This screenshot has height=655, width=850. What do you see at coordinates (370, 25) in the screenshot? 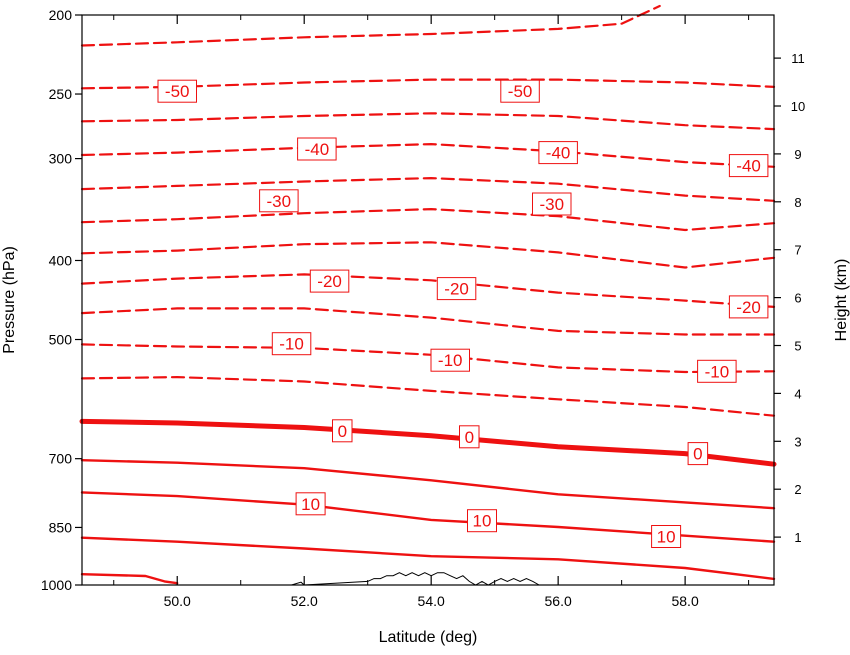
I see `contour-line-m55` at bounding box center [370, 25].